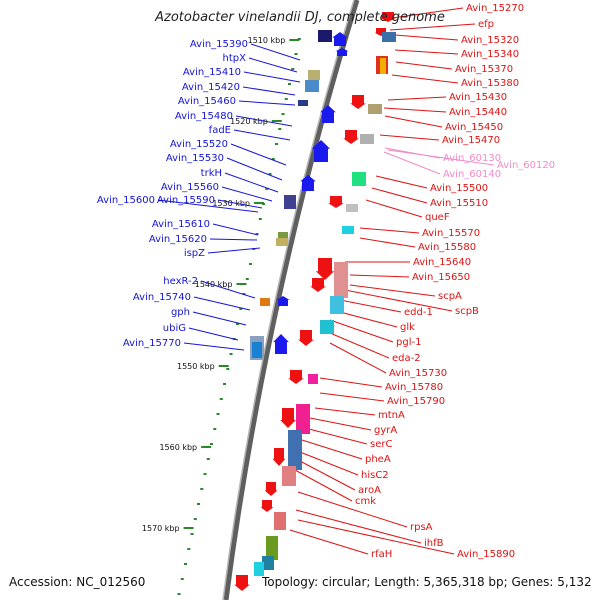 The image size is (600, 600). I want to click on right-gene-label: Avin_15730, so click(418, 373).